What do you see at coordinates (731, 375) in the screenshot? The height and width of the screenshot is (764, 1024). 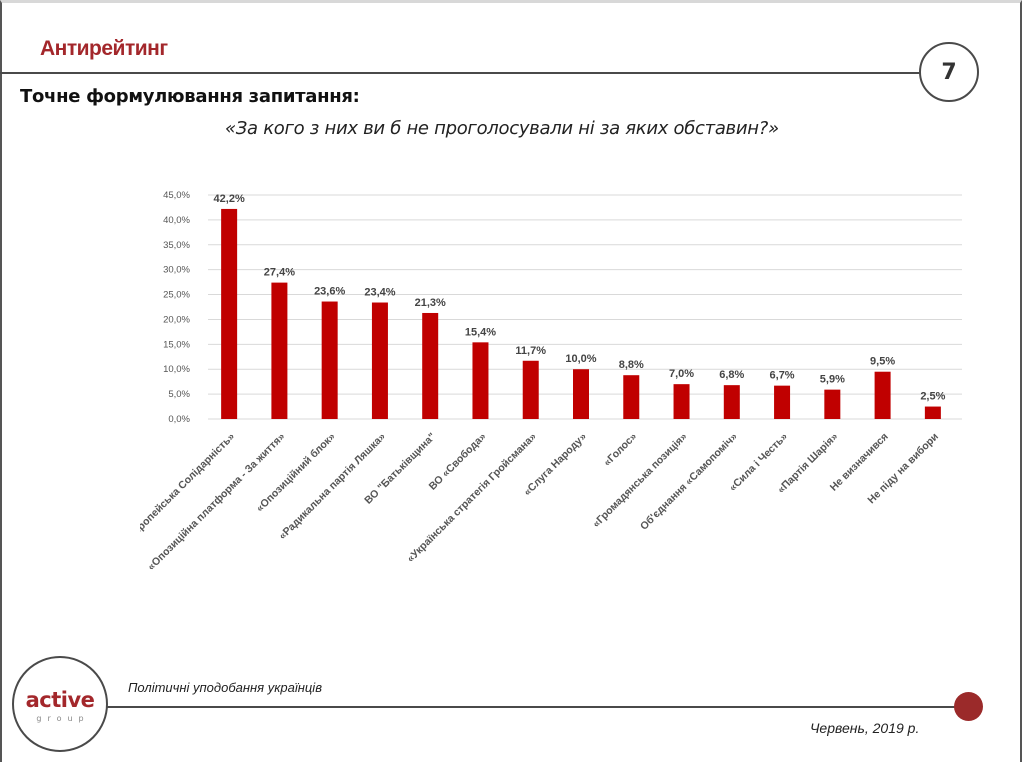 I see `data-label: 6,8%` at bounding box center [731, 375].